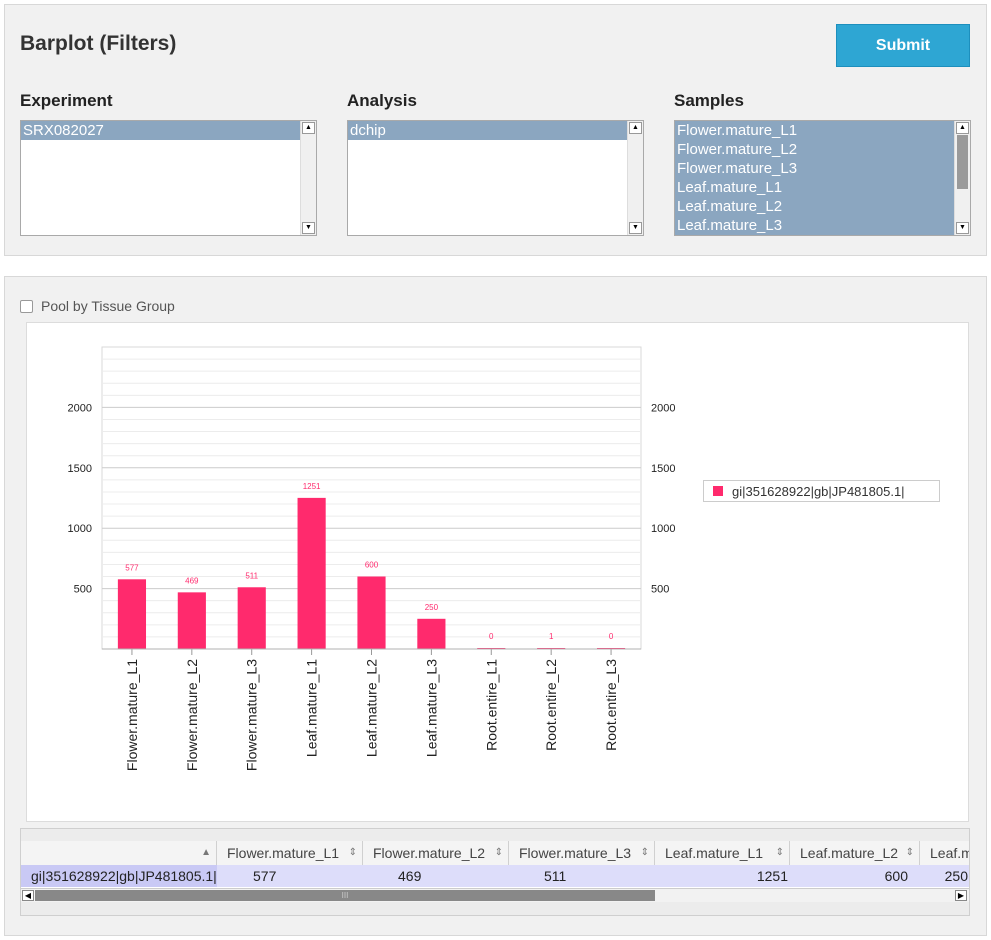 This screenshot has width=991, height=940. Describe the element at coordinates (431, 708) in the screenshot. I see `x-tick-label: Leaf.mature_L3` at that location.